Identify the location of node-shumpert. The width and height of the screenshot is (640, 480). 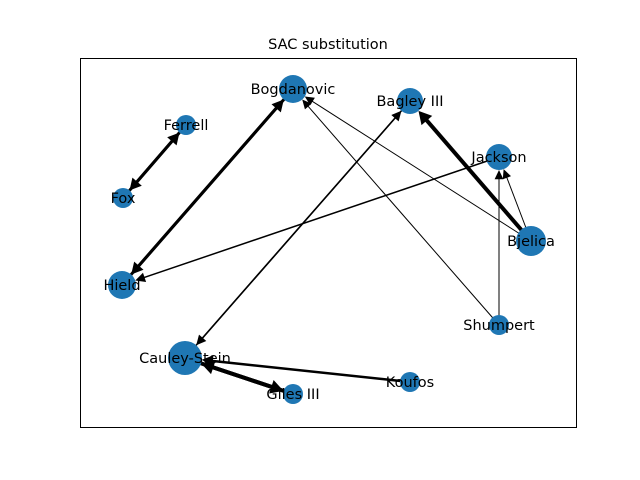
(499, 325).